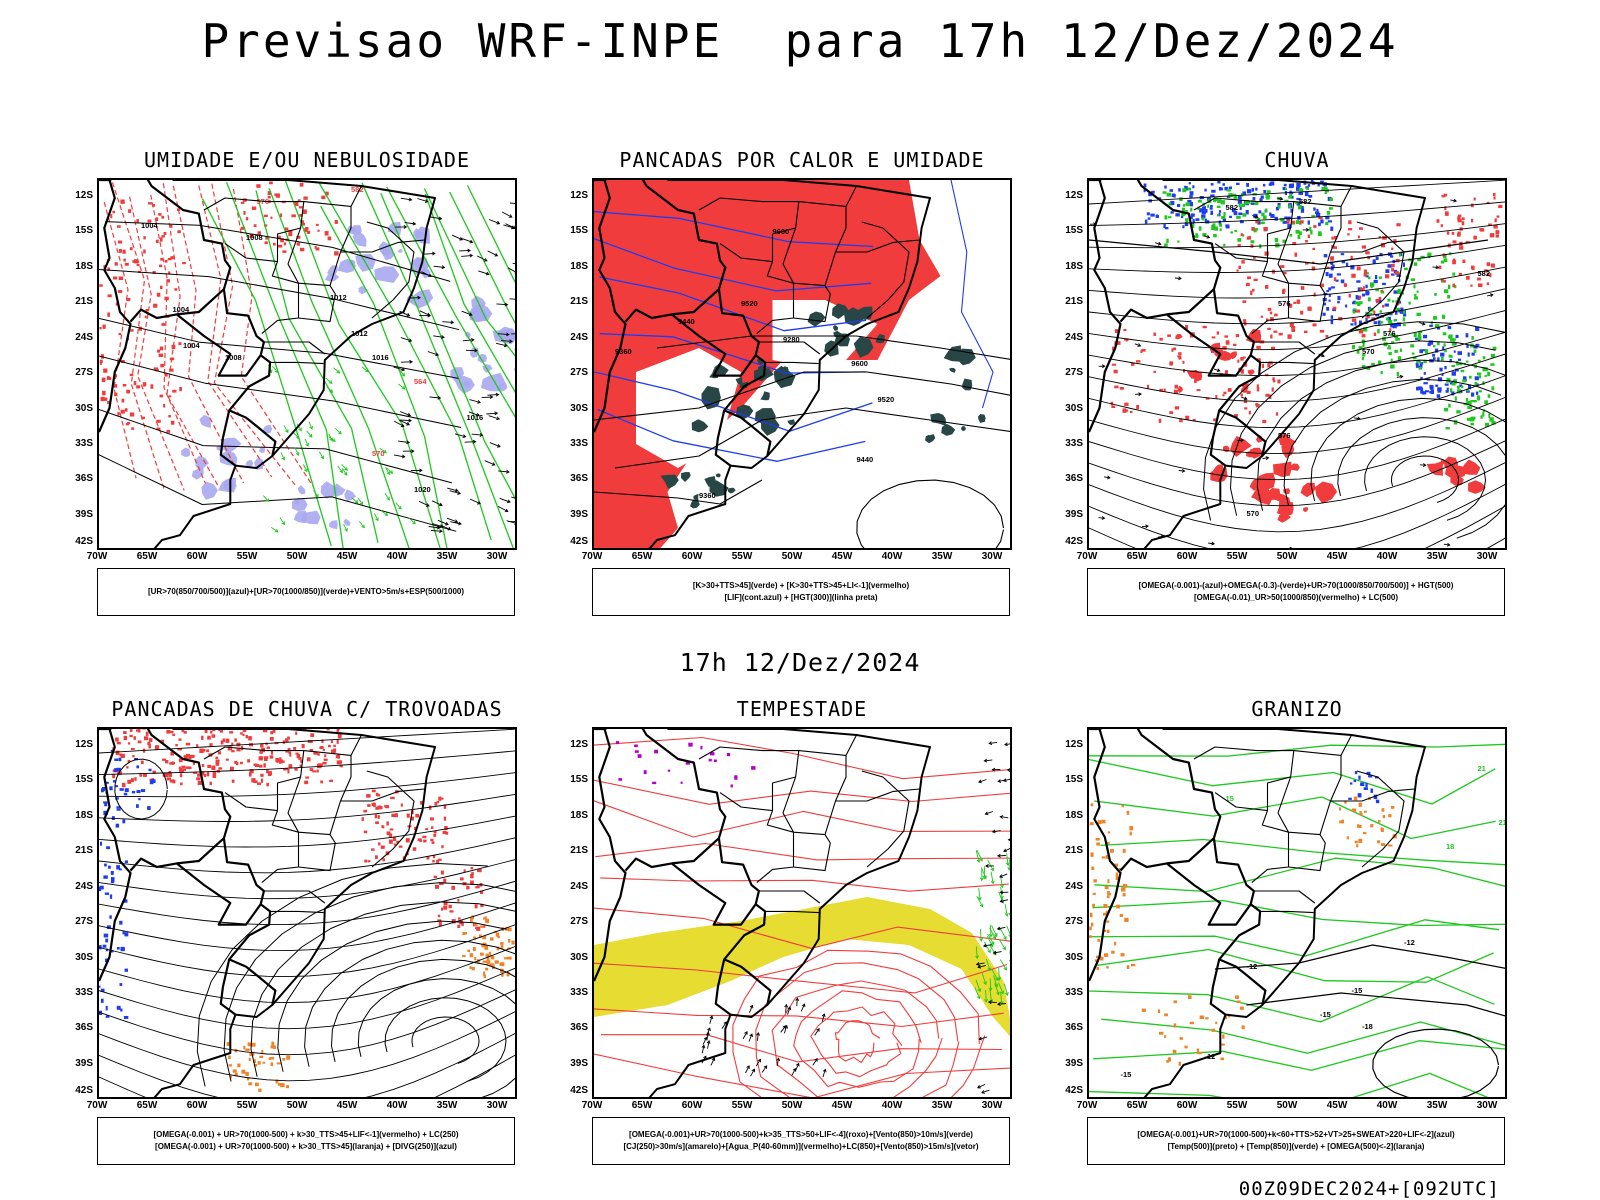 The width and height of the screenshot is (1600, 1200). Describe the element at coordinates (1368, 351) in the screenshot. I see `contour-value-label: 570` at that location.